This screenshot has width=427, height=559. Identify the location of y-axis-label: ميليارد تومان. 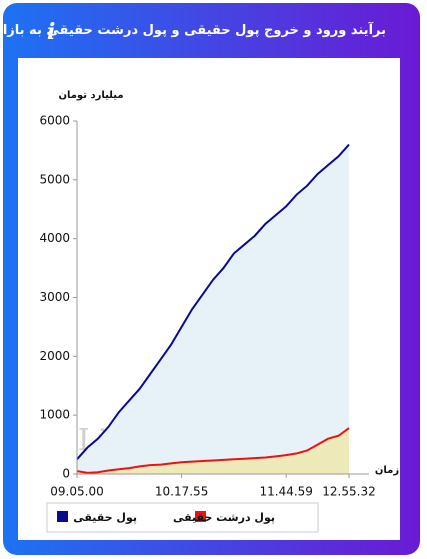
(90, 95).